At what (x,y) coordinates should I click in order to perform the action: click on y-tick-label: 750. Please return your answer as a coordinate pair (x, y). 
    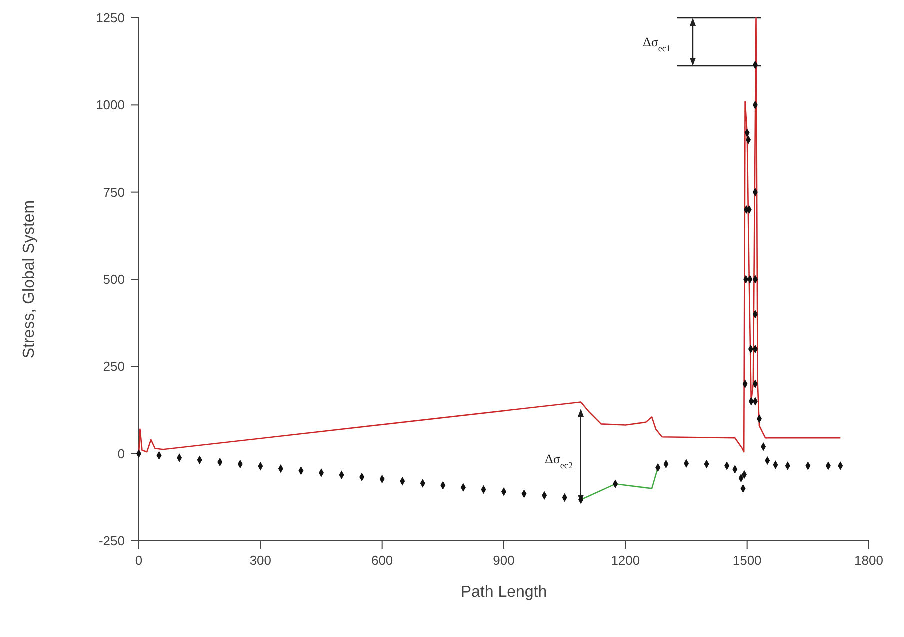
    Looking at the image, I should click on (114, 192).